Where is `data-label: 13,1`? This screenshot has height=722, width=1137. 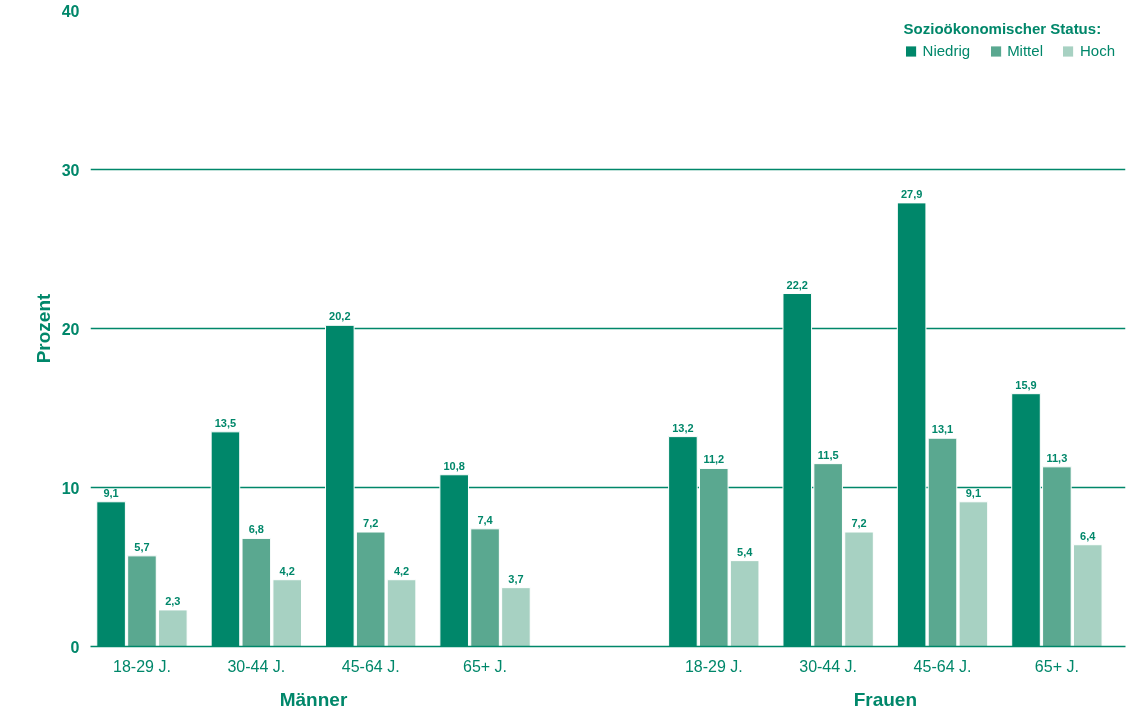 data-label: 13,1 is located at coordinates (942, 429).